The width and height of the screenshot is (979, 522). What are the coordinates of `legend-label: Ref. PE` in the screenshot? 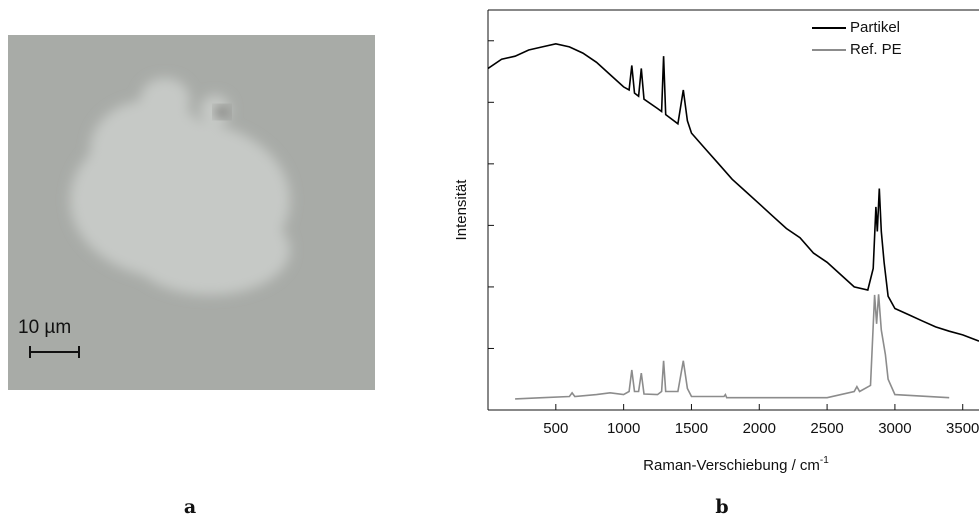 It's located at (876, 49).